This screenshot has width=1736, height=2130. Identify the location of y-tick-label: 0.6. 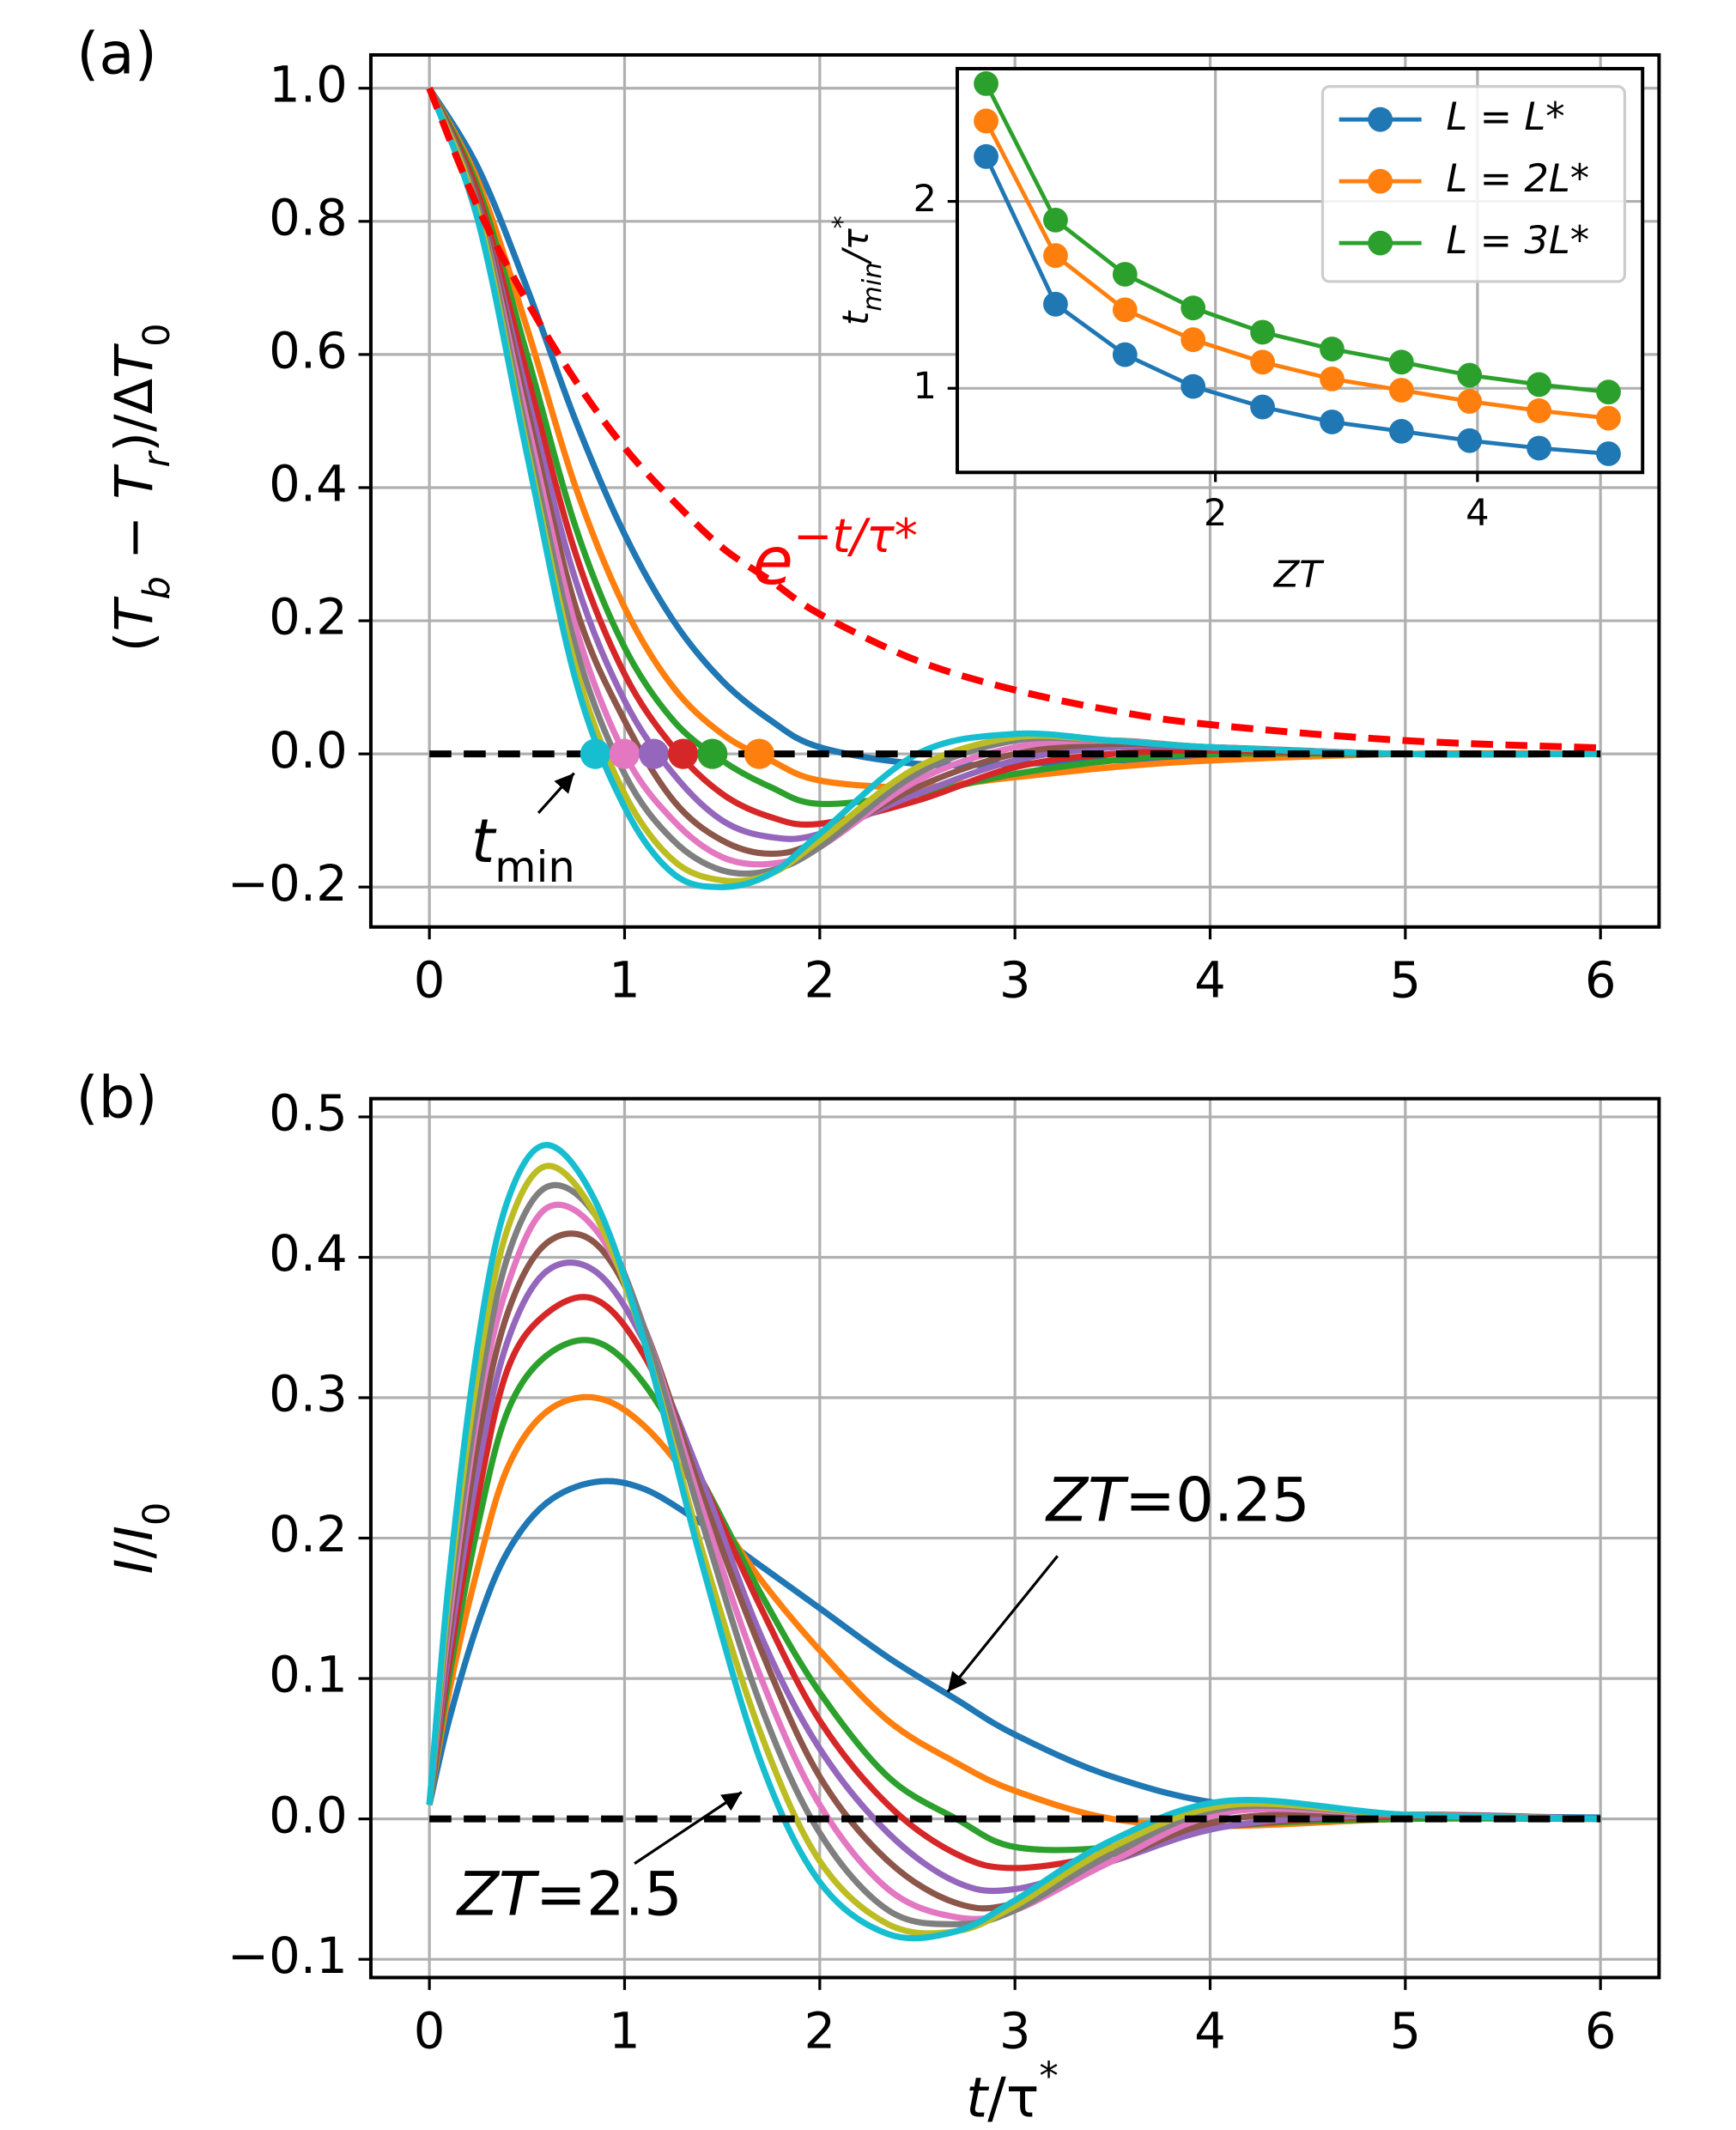
(308, 351).